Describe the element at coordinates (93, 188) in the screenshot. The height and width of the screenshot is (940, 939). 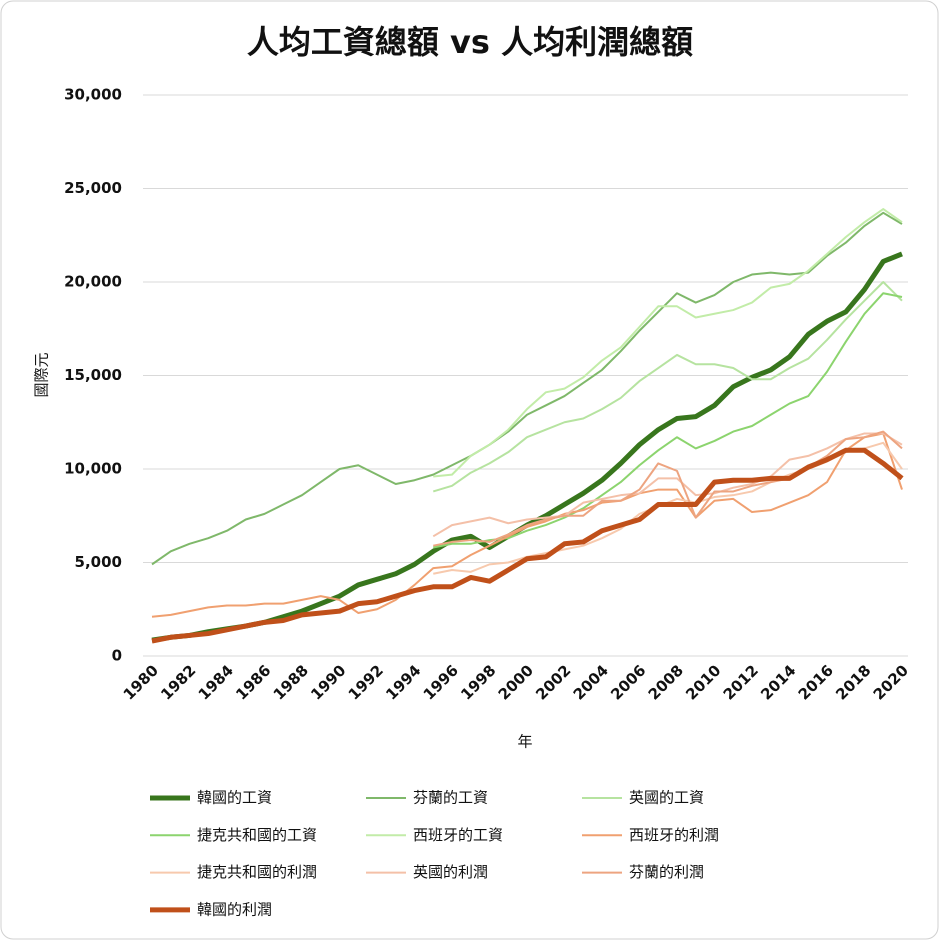
I see `y-tick-label: 25,000` at that location.